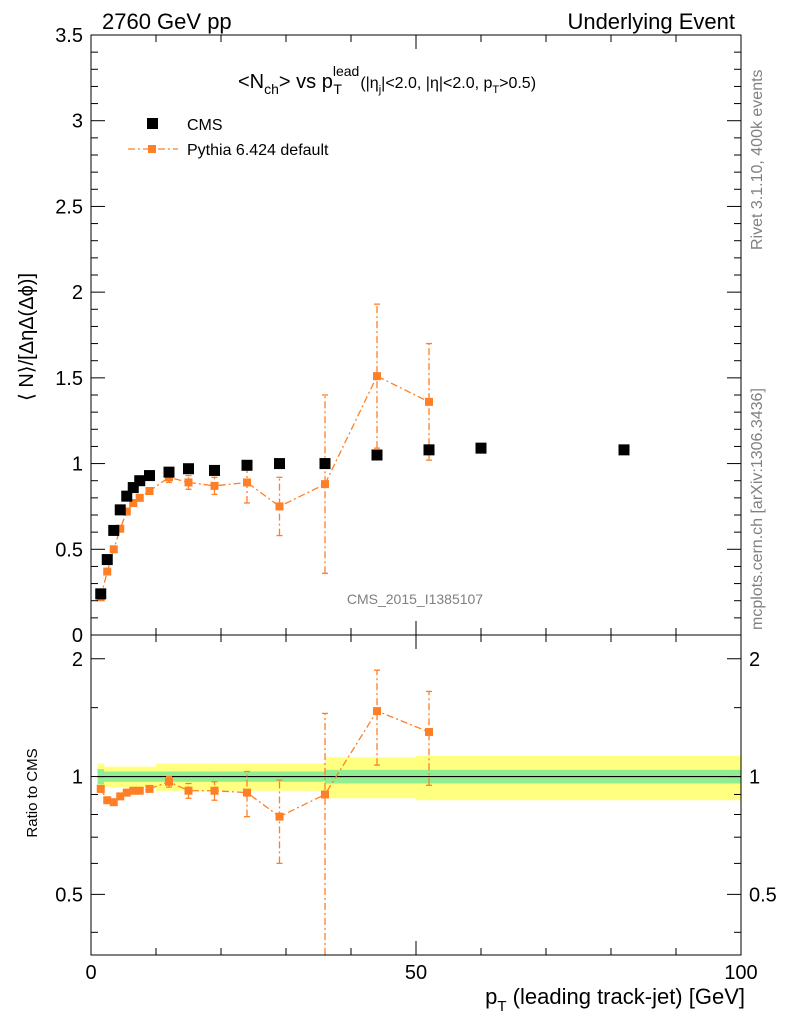  Describe the element at coordinates (167, 21) in the screenshot. I see `header-left-label: 2760 GeV pp` at that location.